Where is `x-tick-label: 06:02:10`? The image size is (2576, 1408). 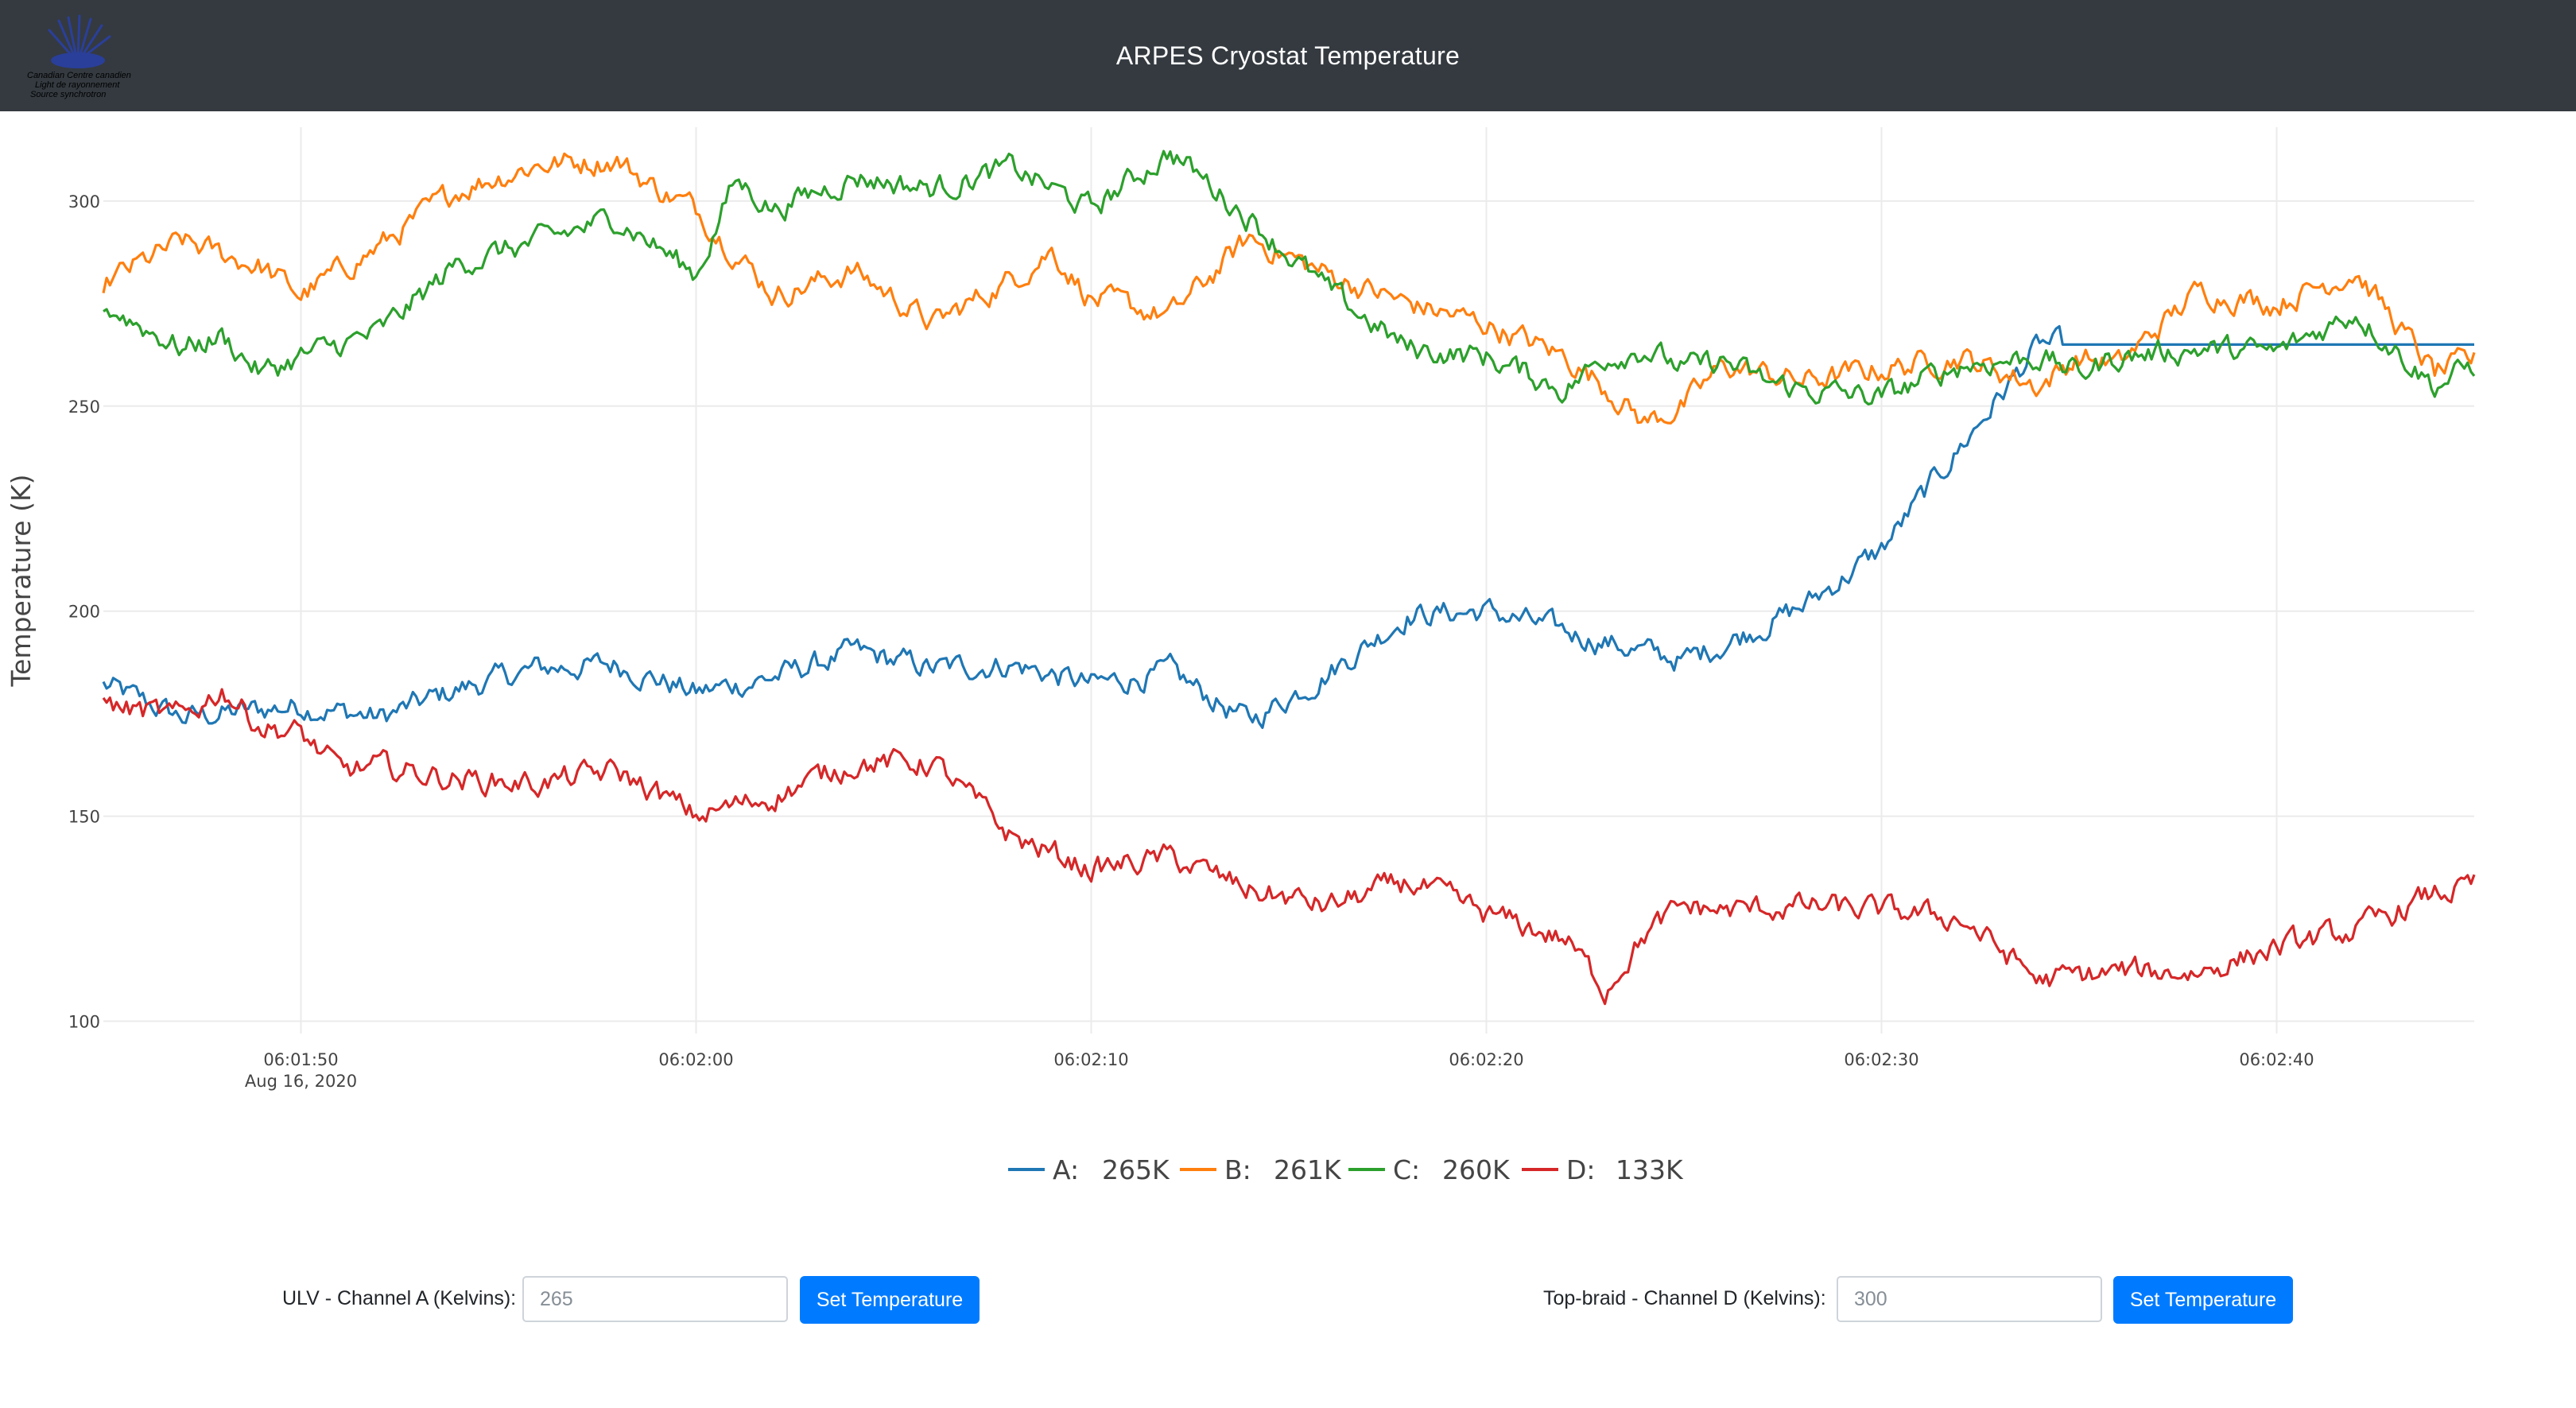
x-tick-label: 06:02:10 is located at coordinates (1090, 1059).